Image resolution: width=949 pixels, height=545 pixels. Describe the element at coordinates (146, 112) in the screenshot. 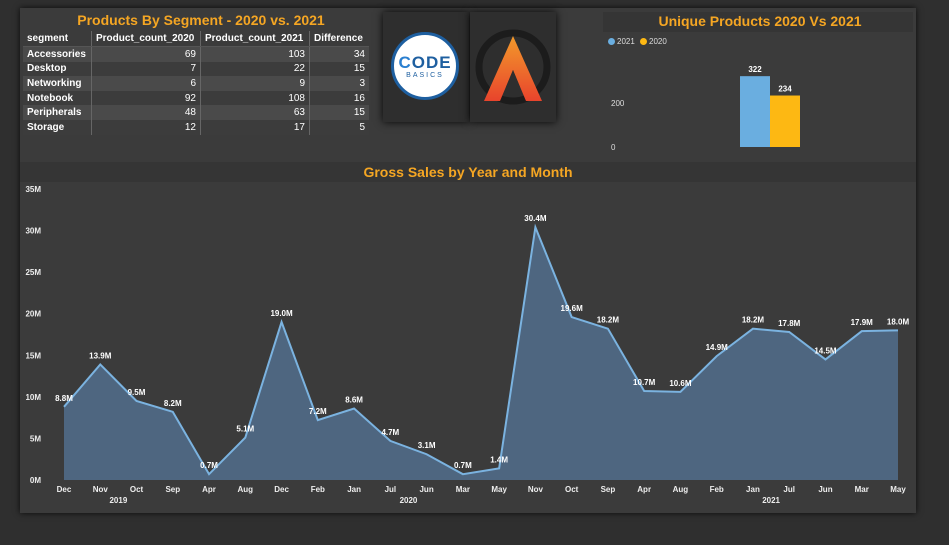

I see `cell-count-2020: 48` at that location.